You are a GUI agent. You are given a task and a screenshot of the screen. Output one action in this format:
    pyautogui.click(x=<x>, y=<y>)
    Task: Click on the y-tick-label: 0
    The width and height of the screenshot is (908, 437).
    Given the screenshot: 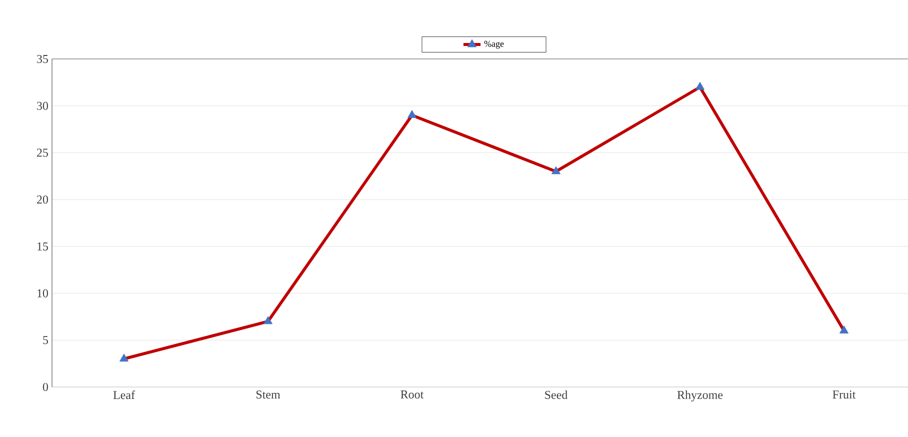 What is the action you would take?
    pyautogui.click(x=45, y=387)
    